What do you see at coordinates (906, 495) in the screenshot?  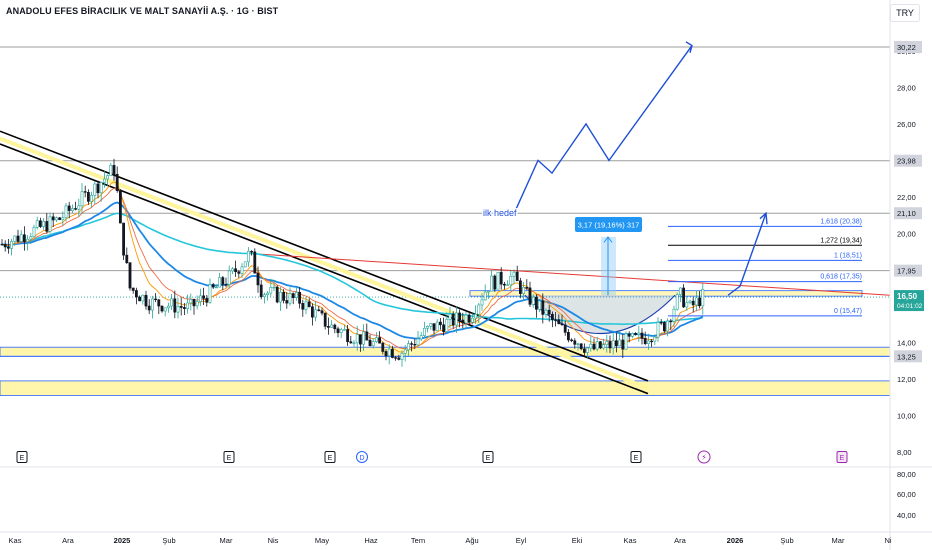 I see `volume-axis: 80,00 60,00 40,00` at bounding box center [906, 495].